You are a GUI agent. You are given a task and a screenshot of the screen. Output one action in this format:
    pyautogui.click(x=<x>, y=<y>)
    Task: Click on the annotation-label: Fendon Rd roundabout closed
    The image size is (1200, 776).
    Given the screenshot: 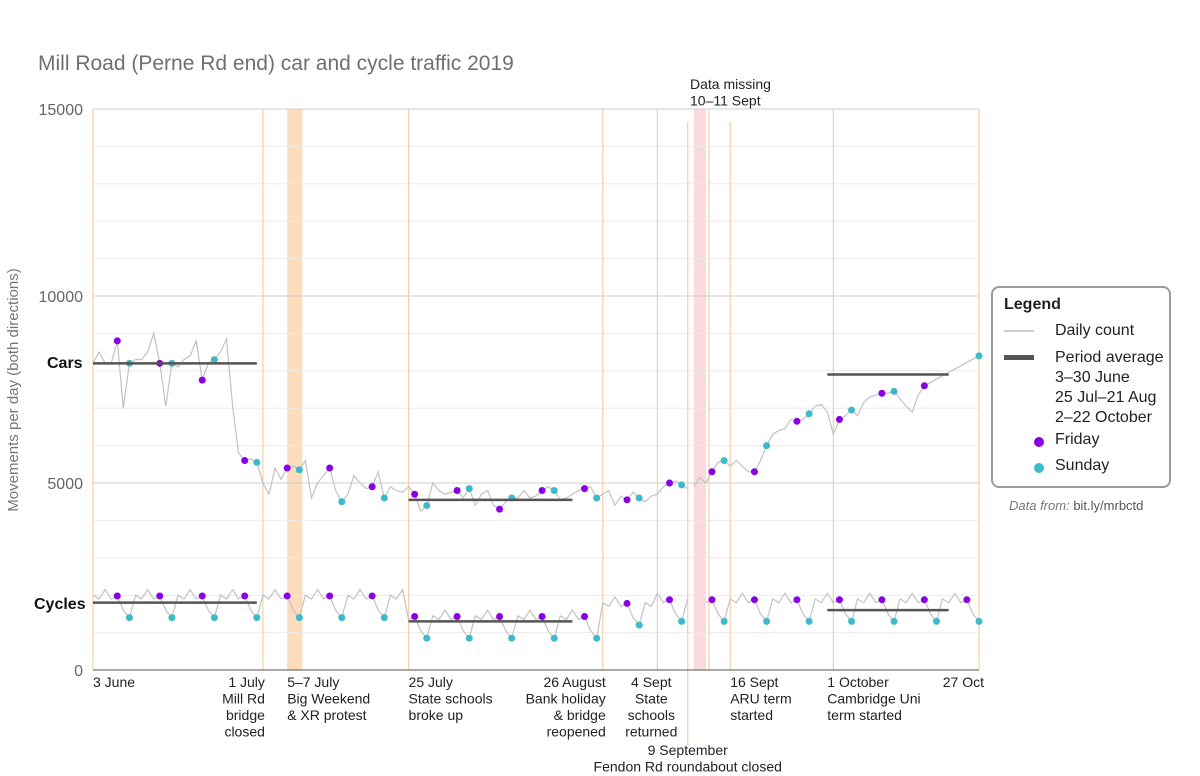 What is the action you would take?
    pyautogui.click(x=688, y=767)
    